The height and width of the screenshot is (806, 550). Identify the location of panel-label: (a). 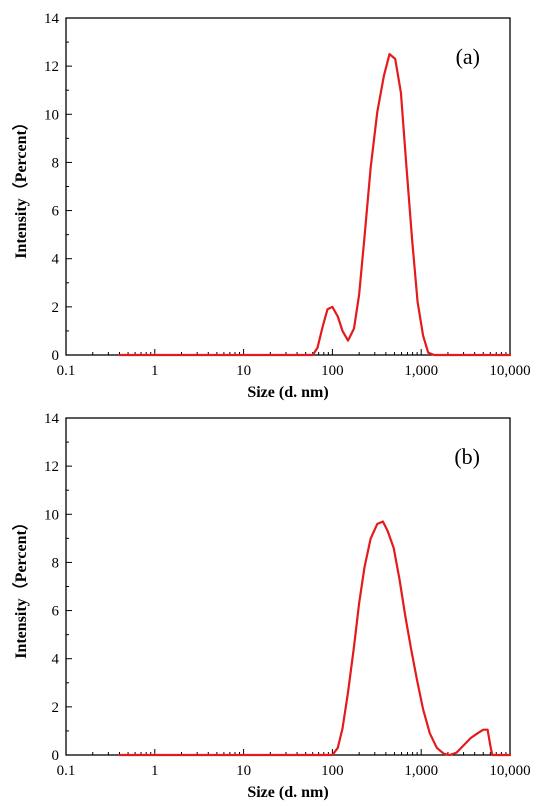
(468, 56).